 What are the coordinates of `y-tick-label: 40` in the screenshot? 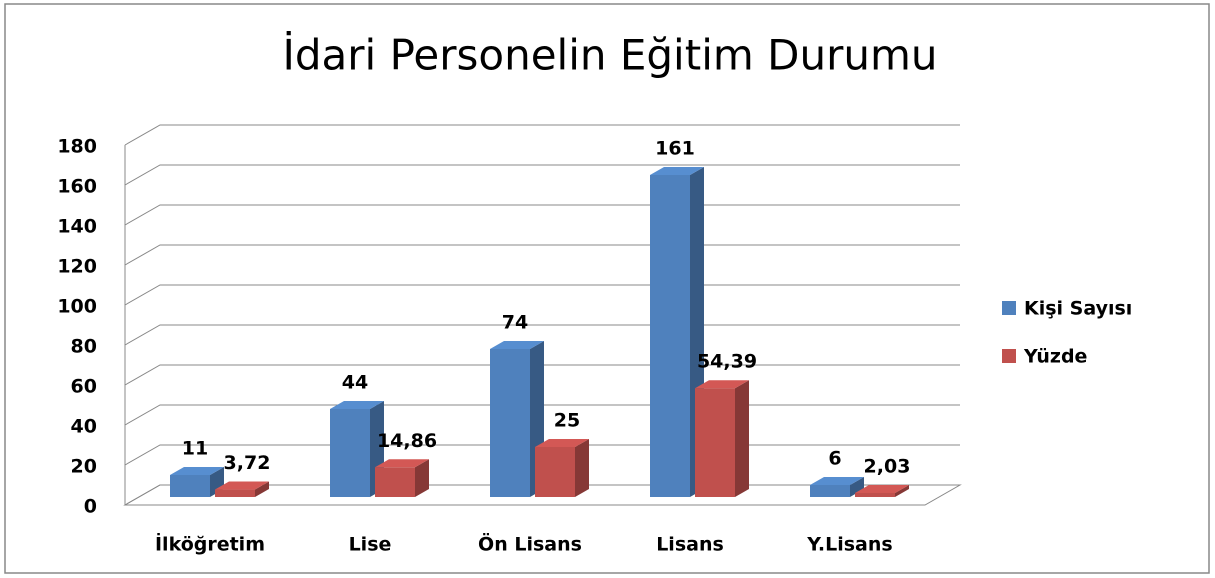 It's located at (84, 427).